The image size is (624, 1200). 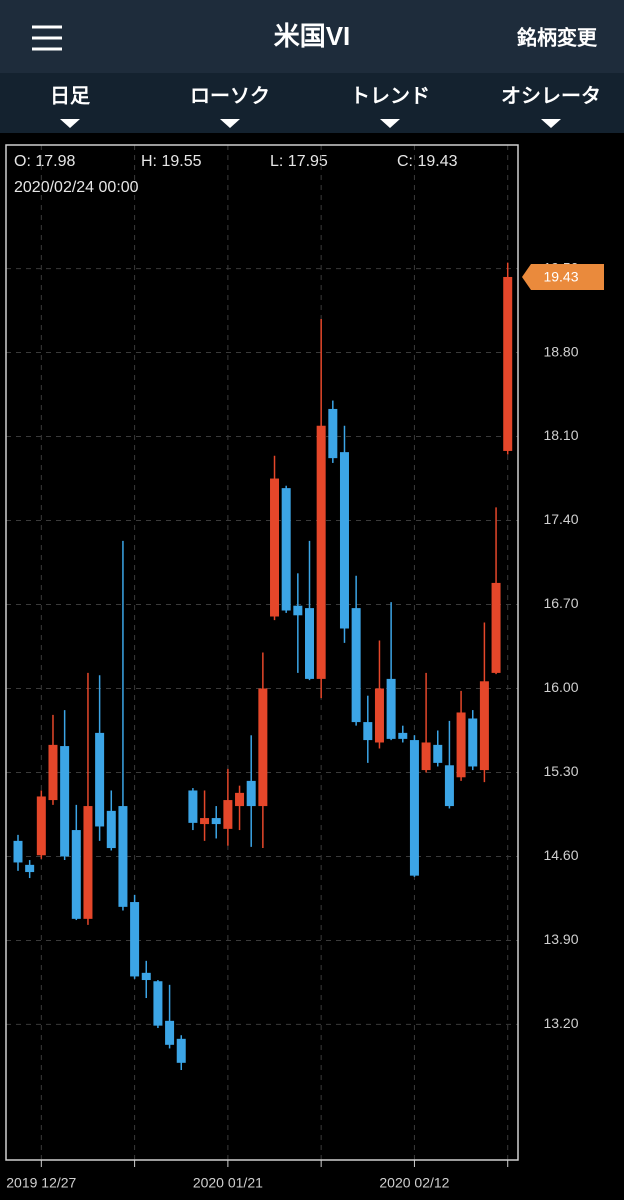 What do you see at coordinates (560, 855) in the screenshot?
I see `y-tick-label: 14.60` at bounding box center [560, 855].